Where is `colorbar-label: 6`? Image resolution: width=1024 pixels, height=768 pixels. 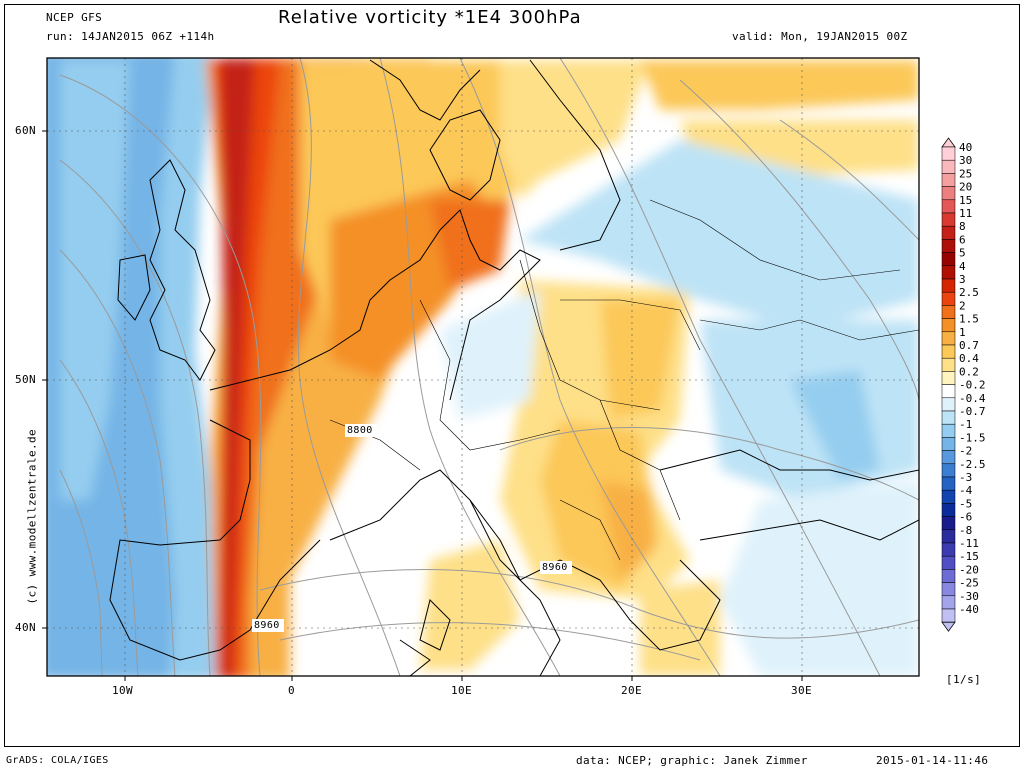
colorbar-label: 6 is located at coordinates (962, 239).